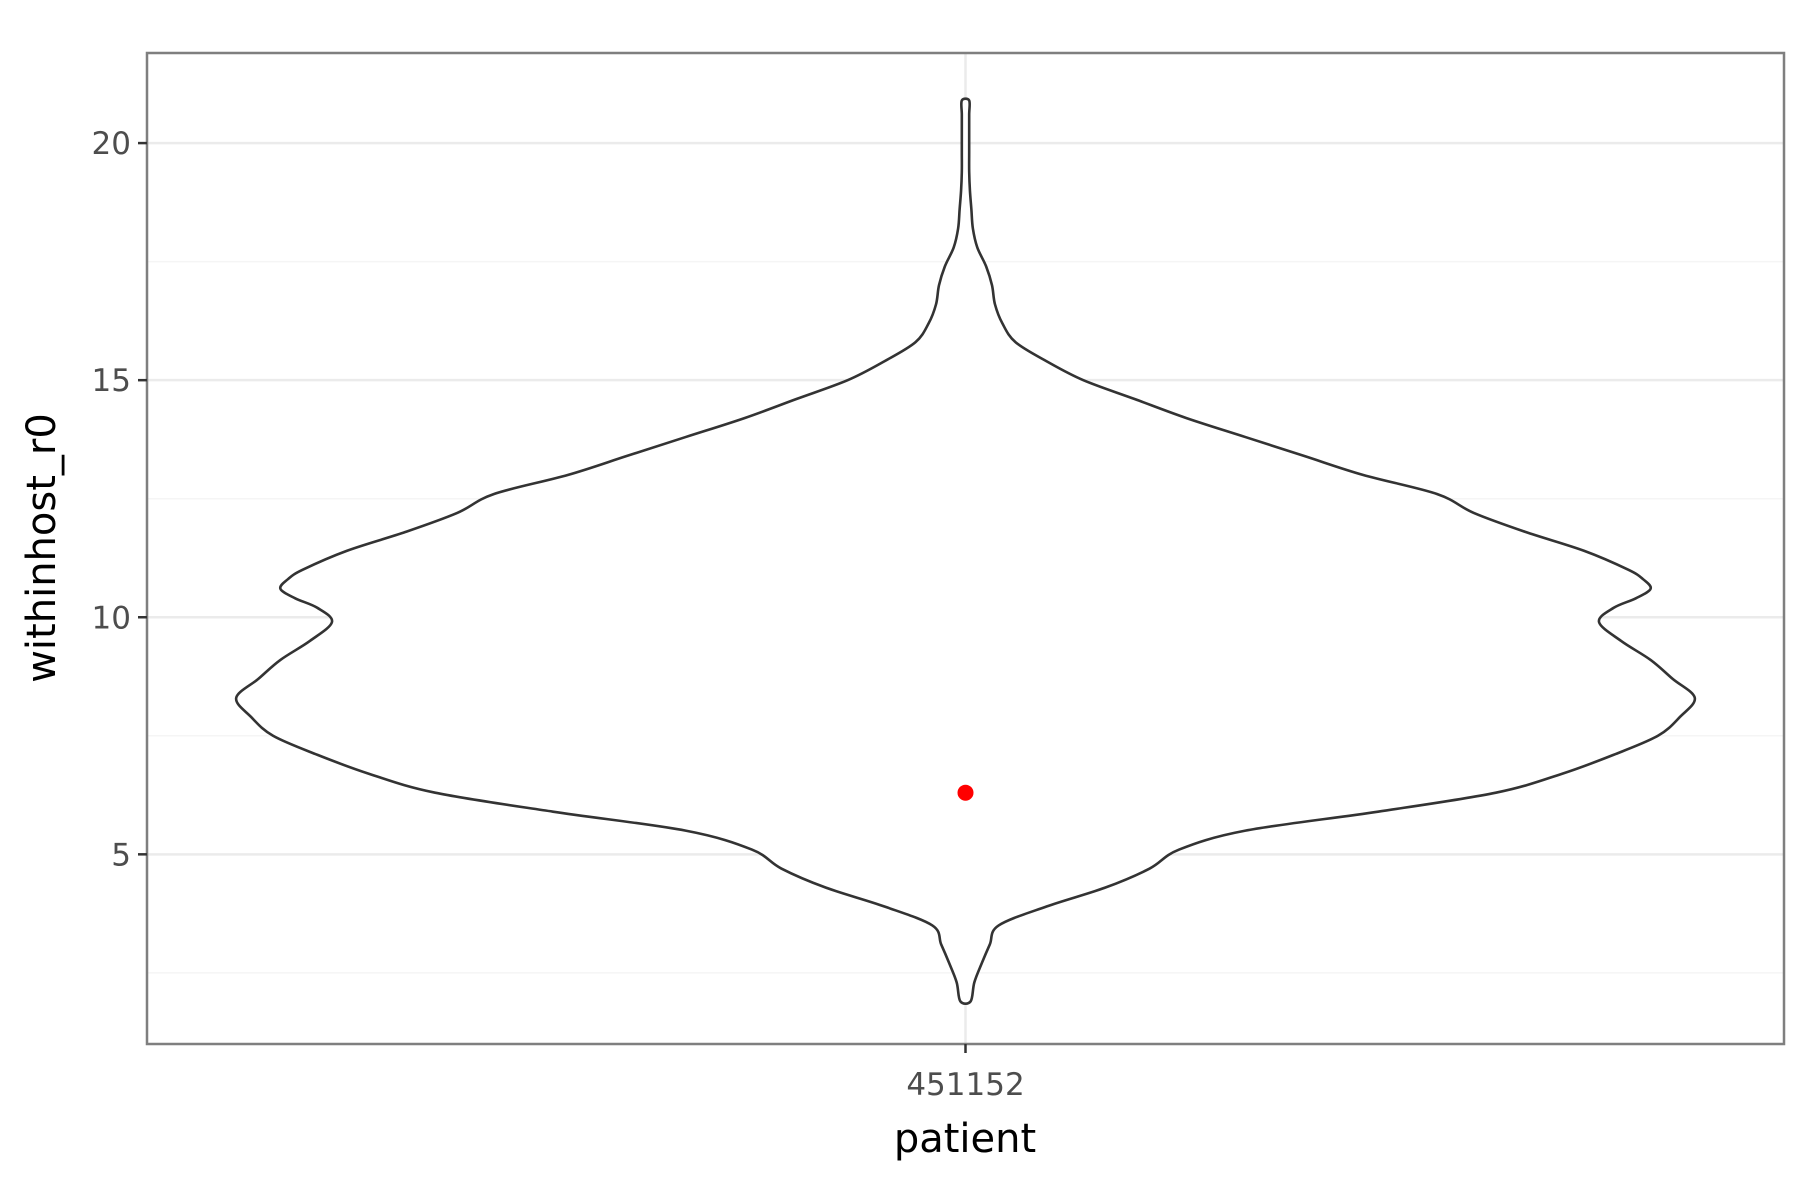 The width and height of the screenshot is (1800, 1200). Describe the element at coordinates (119, 499) in the screenshot. I see `y-axis: 5 10 15 20` at that location.